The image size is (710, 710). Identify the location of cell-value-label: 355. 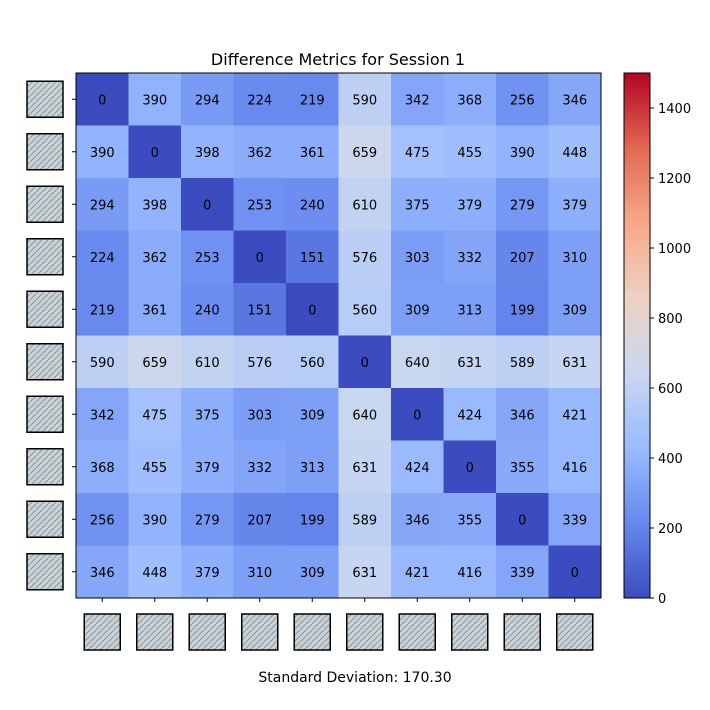
(469, 520).